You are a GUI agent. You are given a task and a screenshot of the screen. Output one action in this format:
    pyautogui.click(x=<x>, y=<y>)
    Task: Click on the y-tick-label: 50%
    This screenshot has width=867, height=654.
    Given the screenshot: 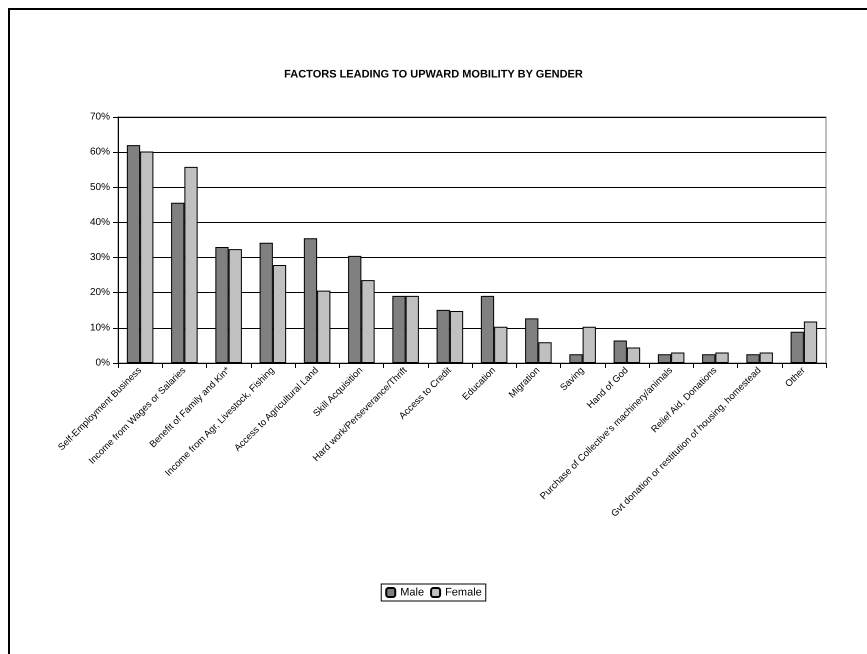 What is the action you would take?
    pyautogui.click(x=100, y=187)
    